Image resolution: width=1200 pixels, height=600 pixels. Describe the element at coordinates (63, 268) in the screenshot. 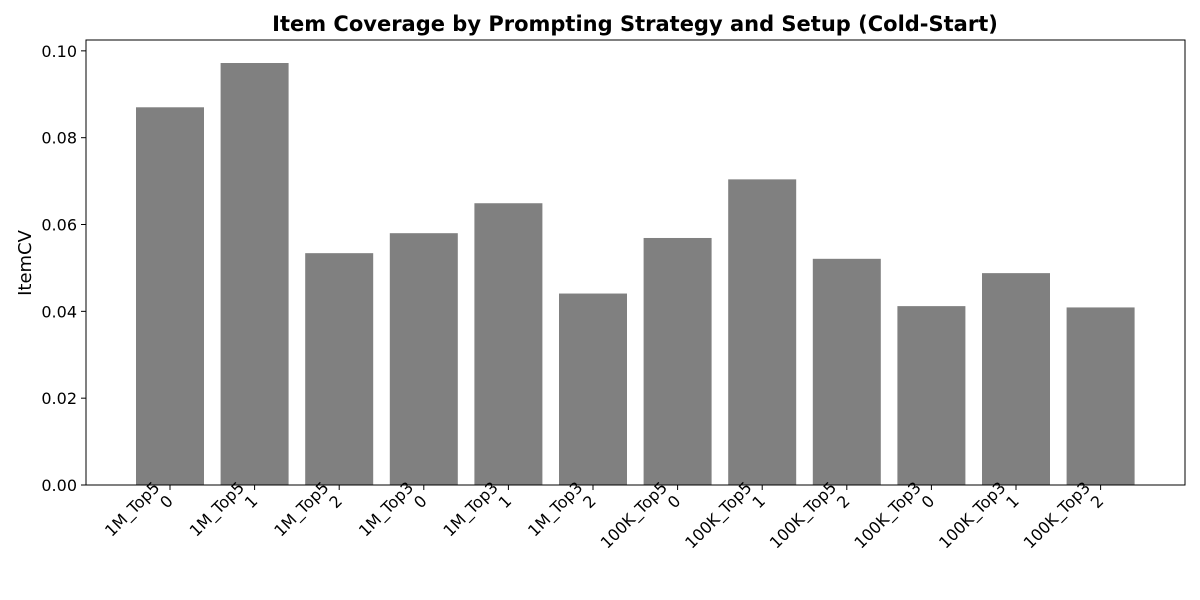

I see `y-ticks-group: 0.00 0.02 0.04 0.06 0.08 0.10` at that location.